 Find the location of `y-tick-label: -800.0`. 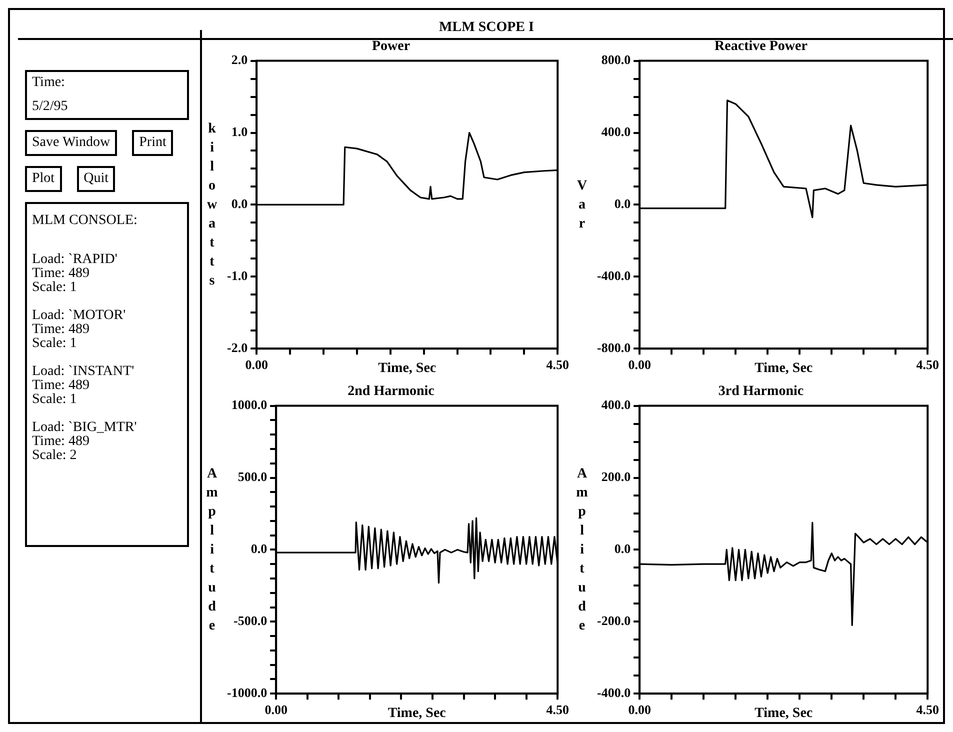

y-tick-label: -800.0 is located at coordinates (613, 347).